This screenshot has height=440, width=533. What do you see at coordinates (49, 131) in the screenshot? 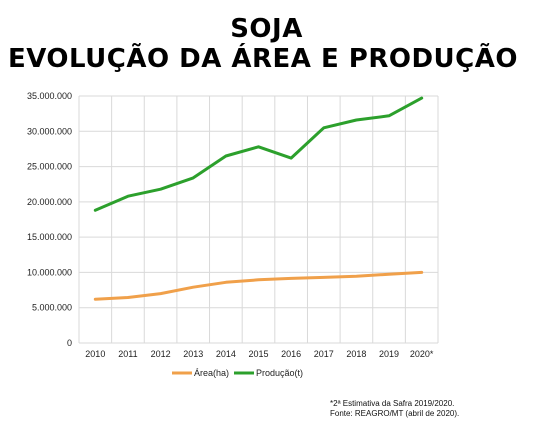
I see `y-tick-label: 30.000.000` at bounding box center [49, 131].